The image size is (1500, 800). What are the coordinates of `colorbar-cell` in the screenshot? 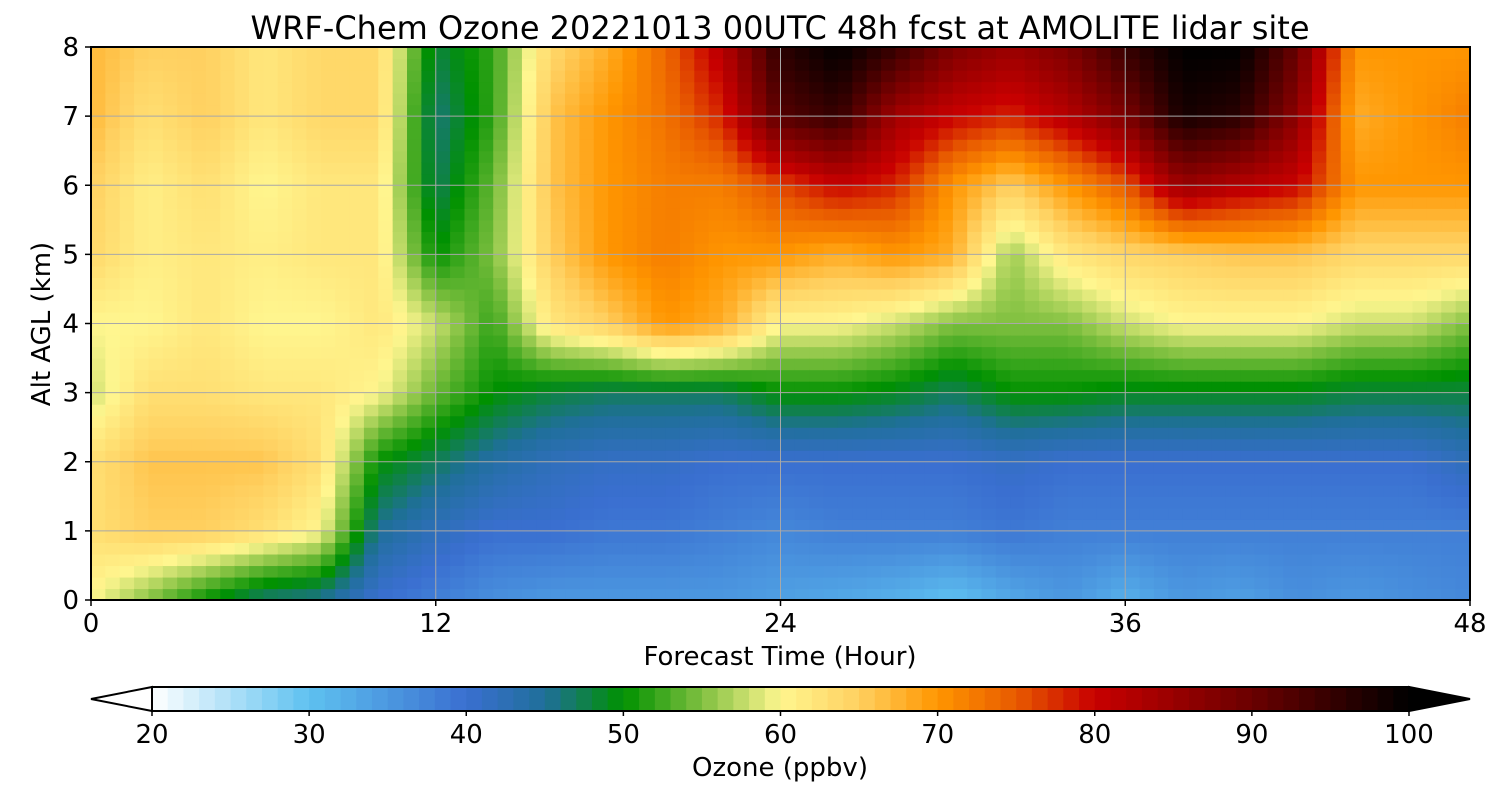 It's located at (285, 699).